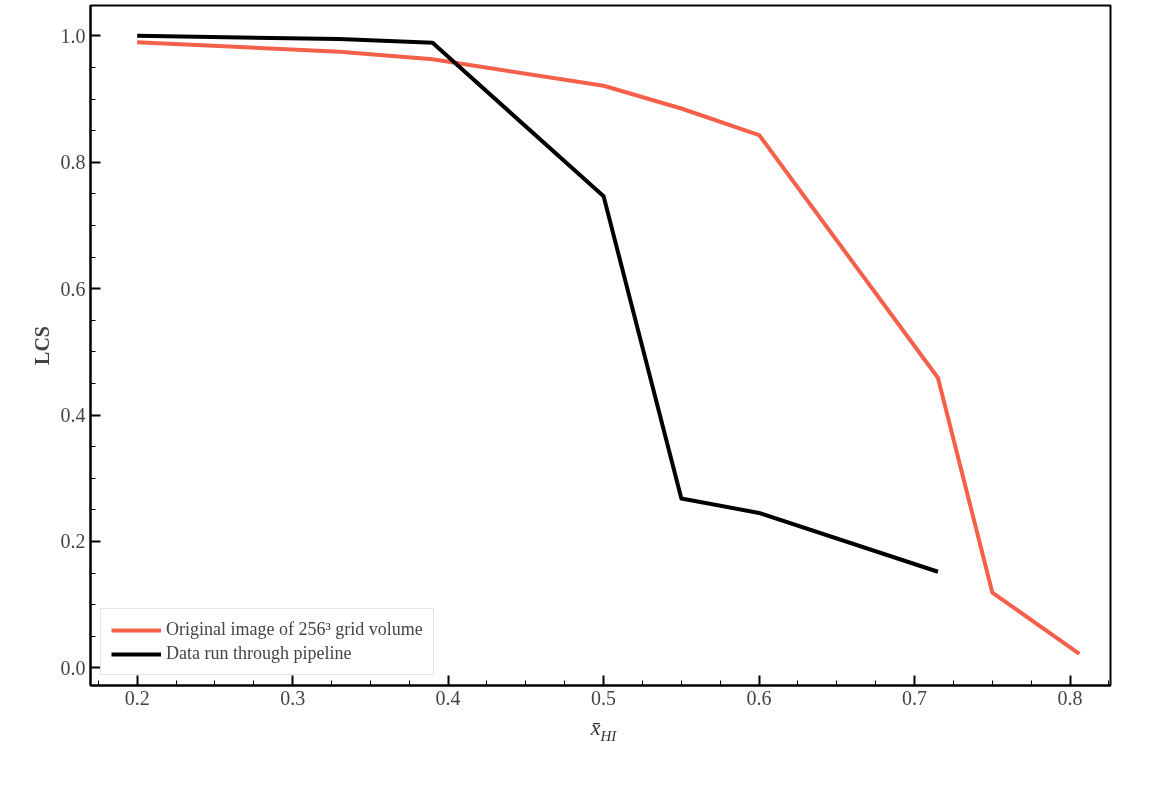 The height and width of the screenshot is (790, 1161). I want to click on y-tick-label: 0.6, so click(73, 288).